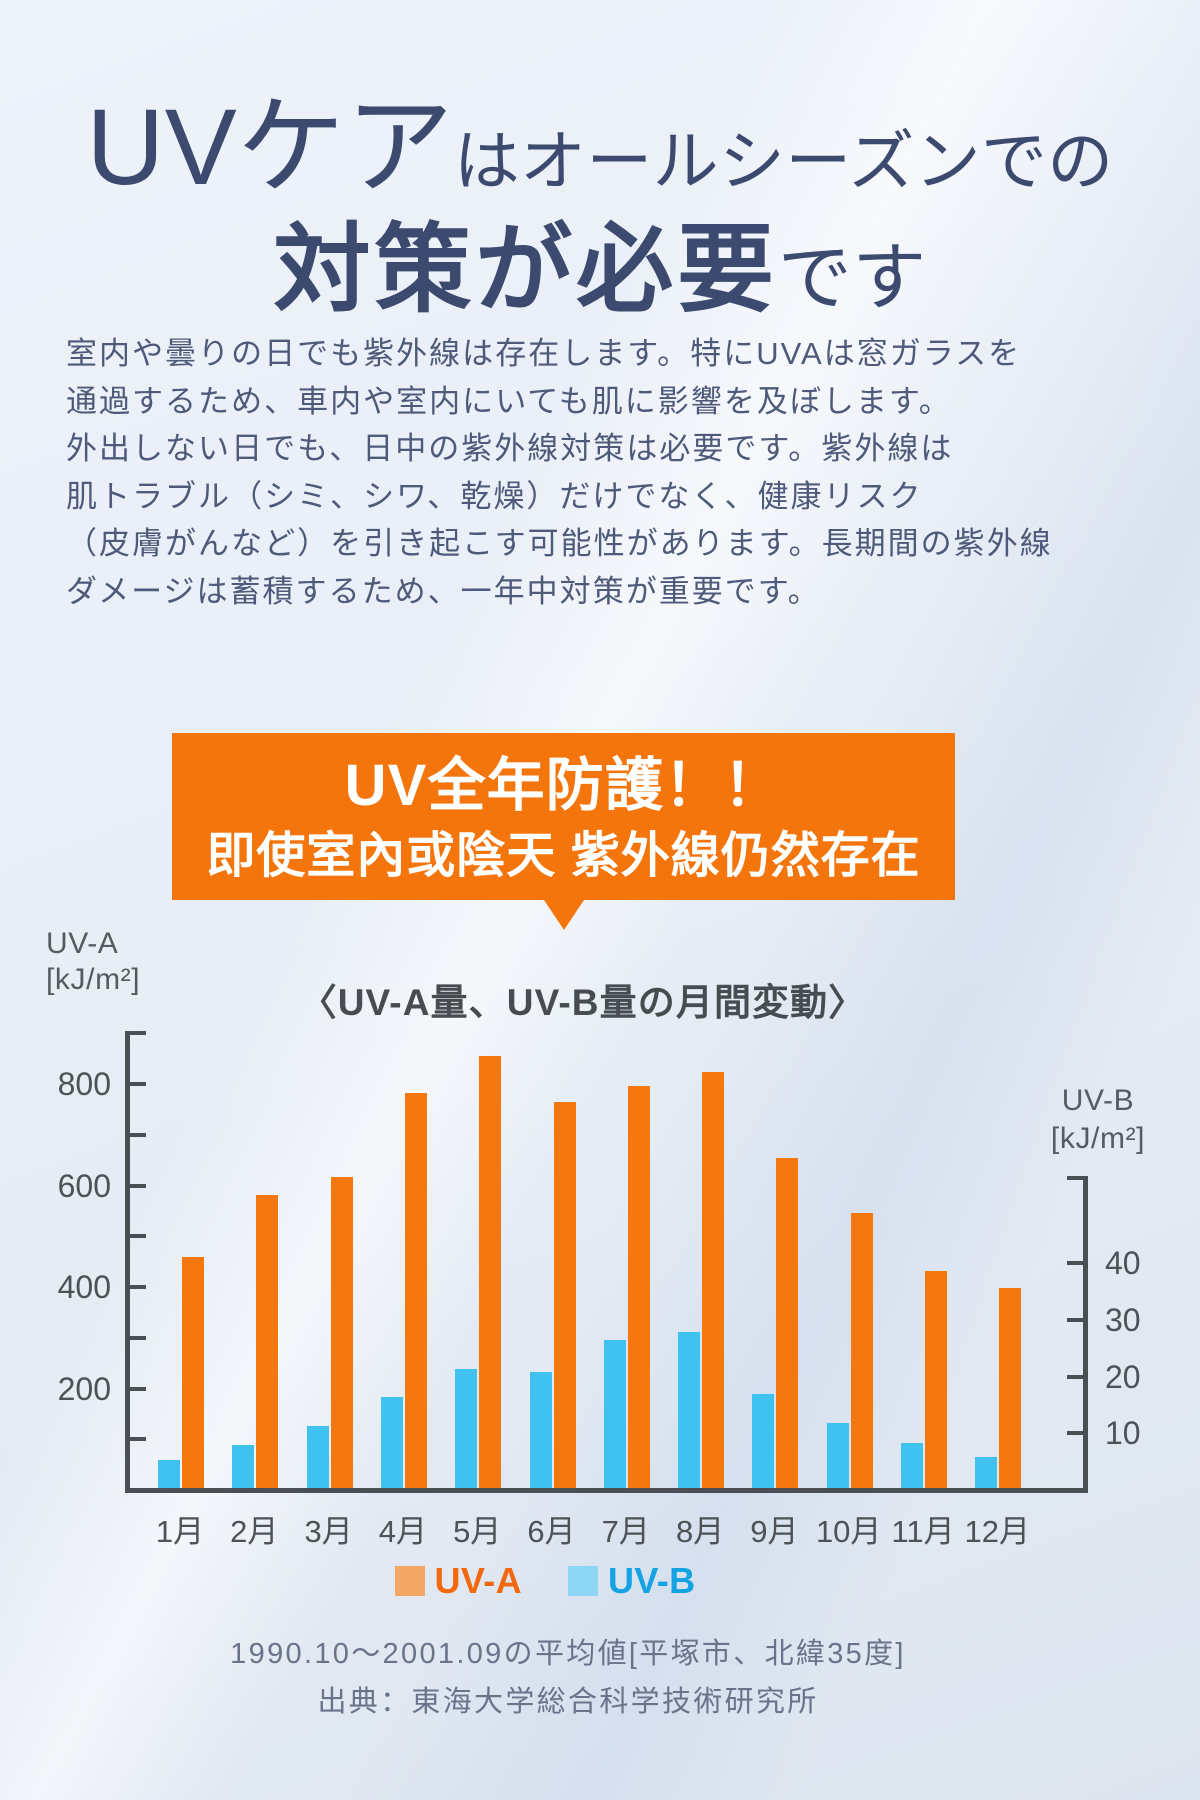  I want to click on bar-uva-2月, so click(267, 1341).